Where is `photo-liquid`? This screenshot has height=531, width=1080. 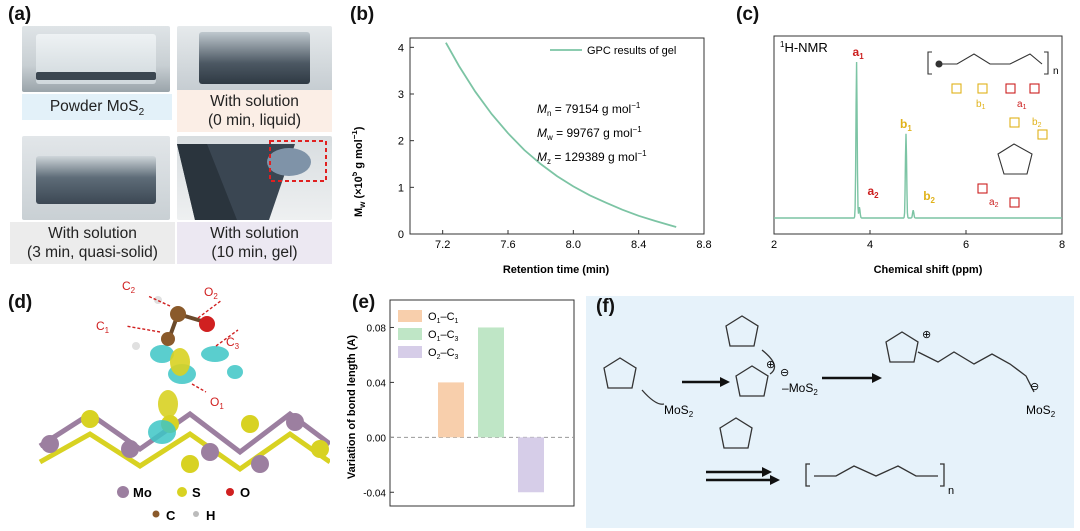
photo-liquid is located at coordinates (254, 59).